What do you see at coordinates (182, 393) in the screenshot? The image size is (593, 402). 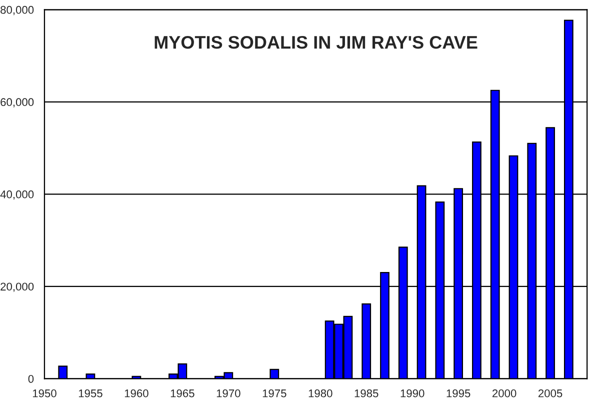 I see `x-tick-label: 1965` at bounding box center [182, 393].